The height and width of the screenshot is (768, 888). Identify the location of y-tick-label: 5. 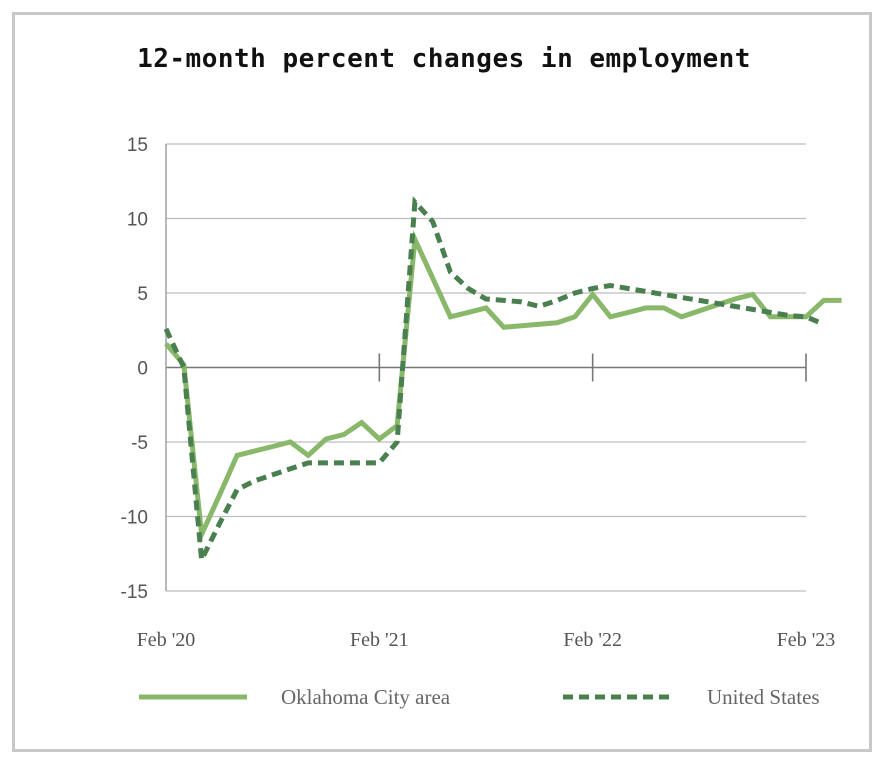
(142, 294).